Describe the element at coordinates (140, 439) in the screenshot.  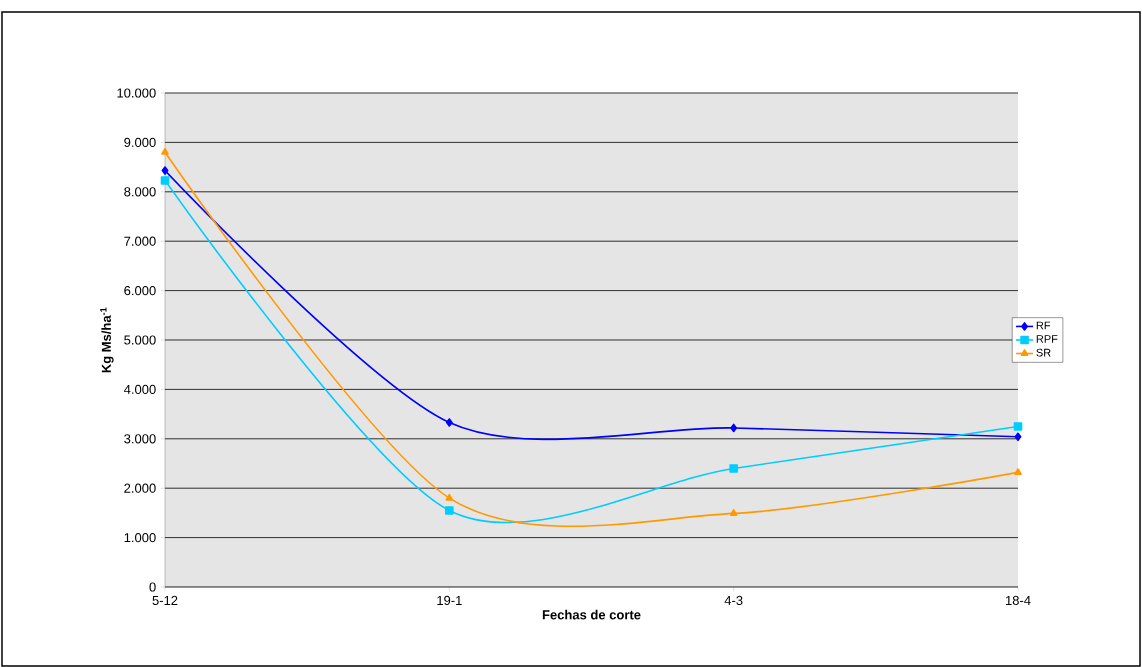
I see `y-tick-label: 3.000` at that location.